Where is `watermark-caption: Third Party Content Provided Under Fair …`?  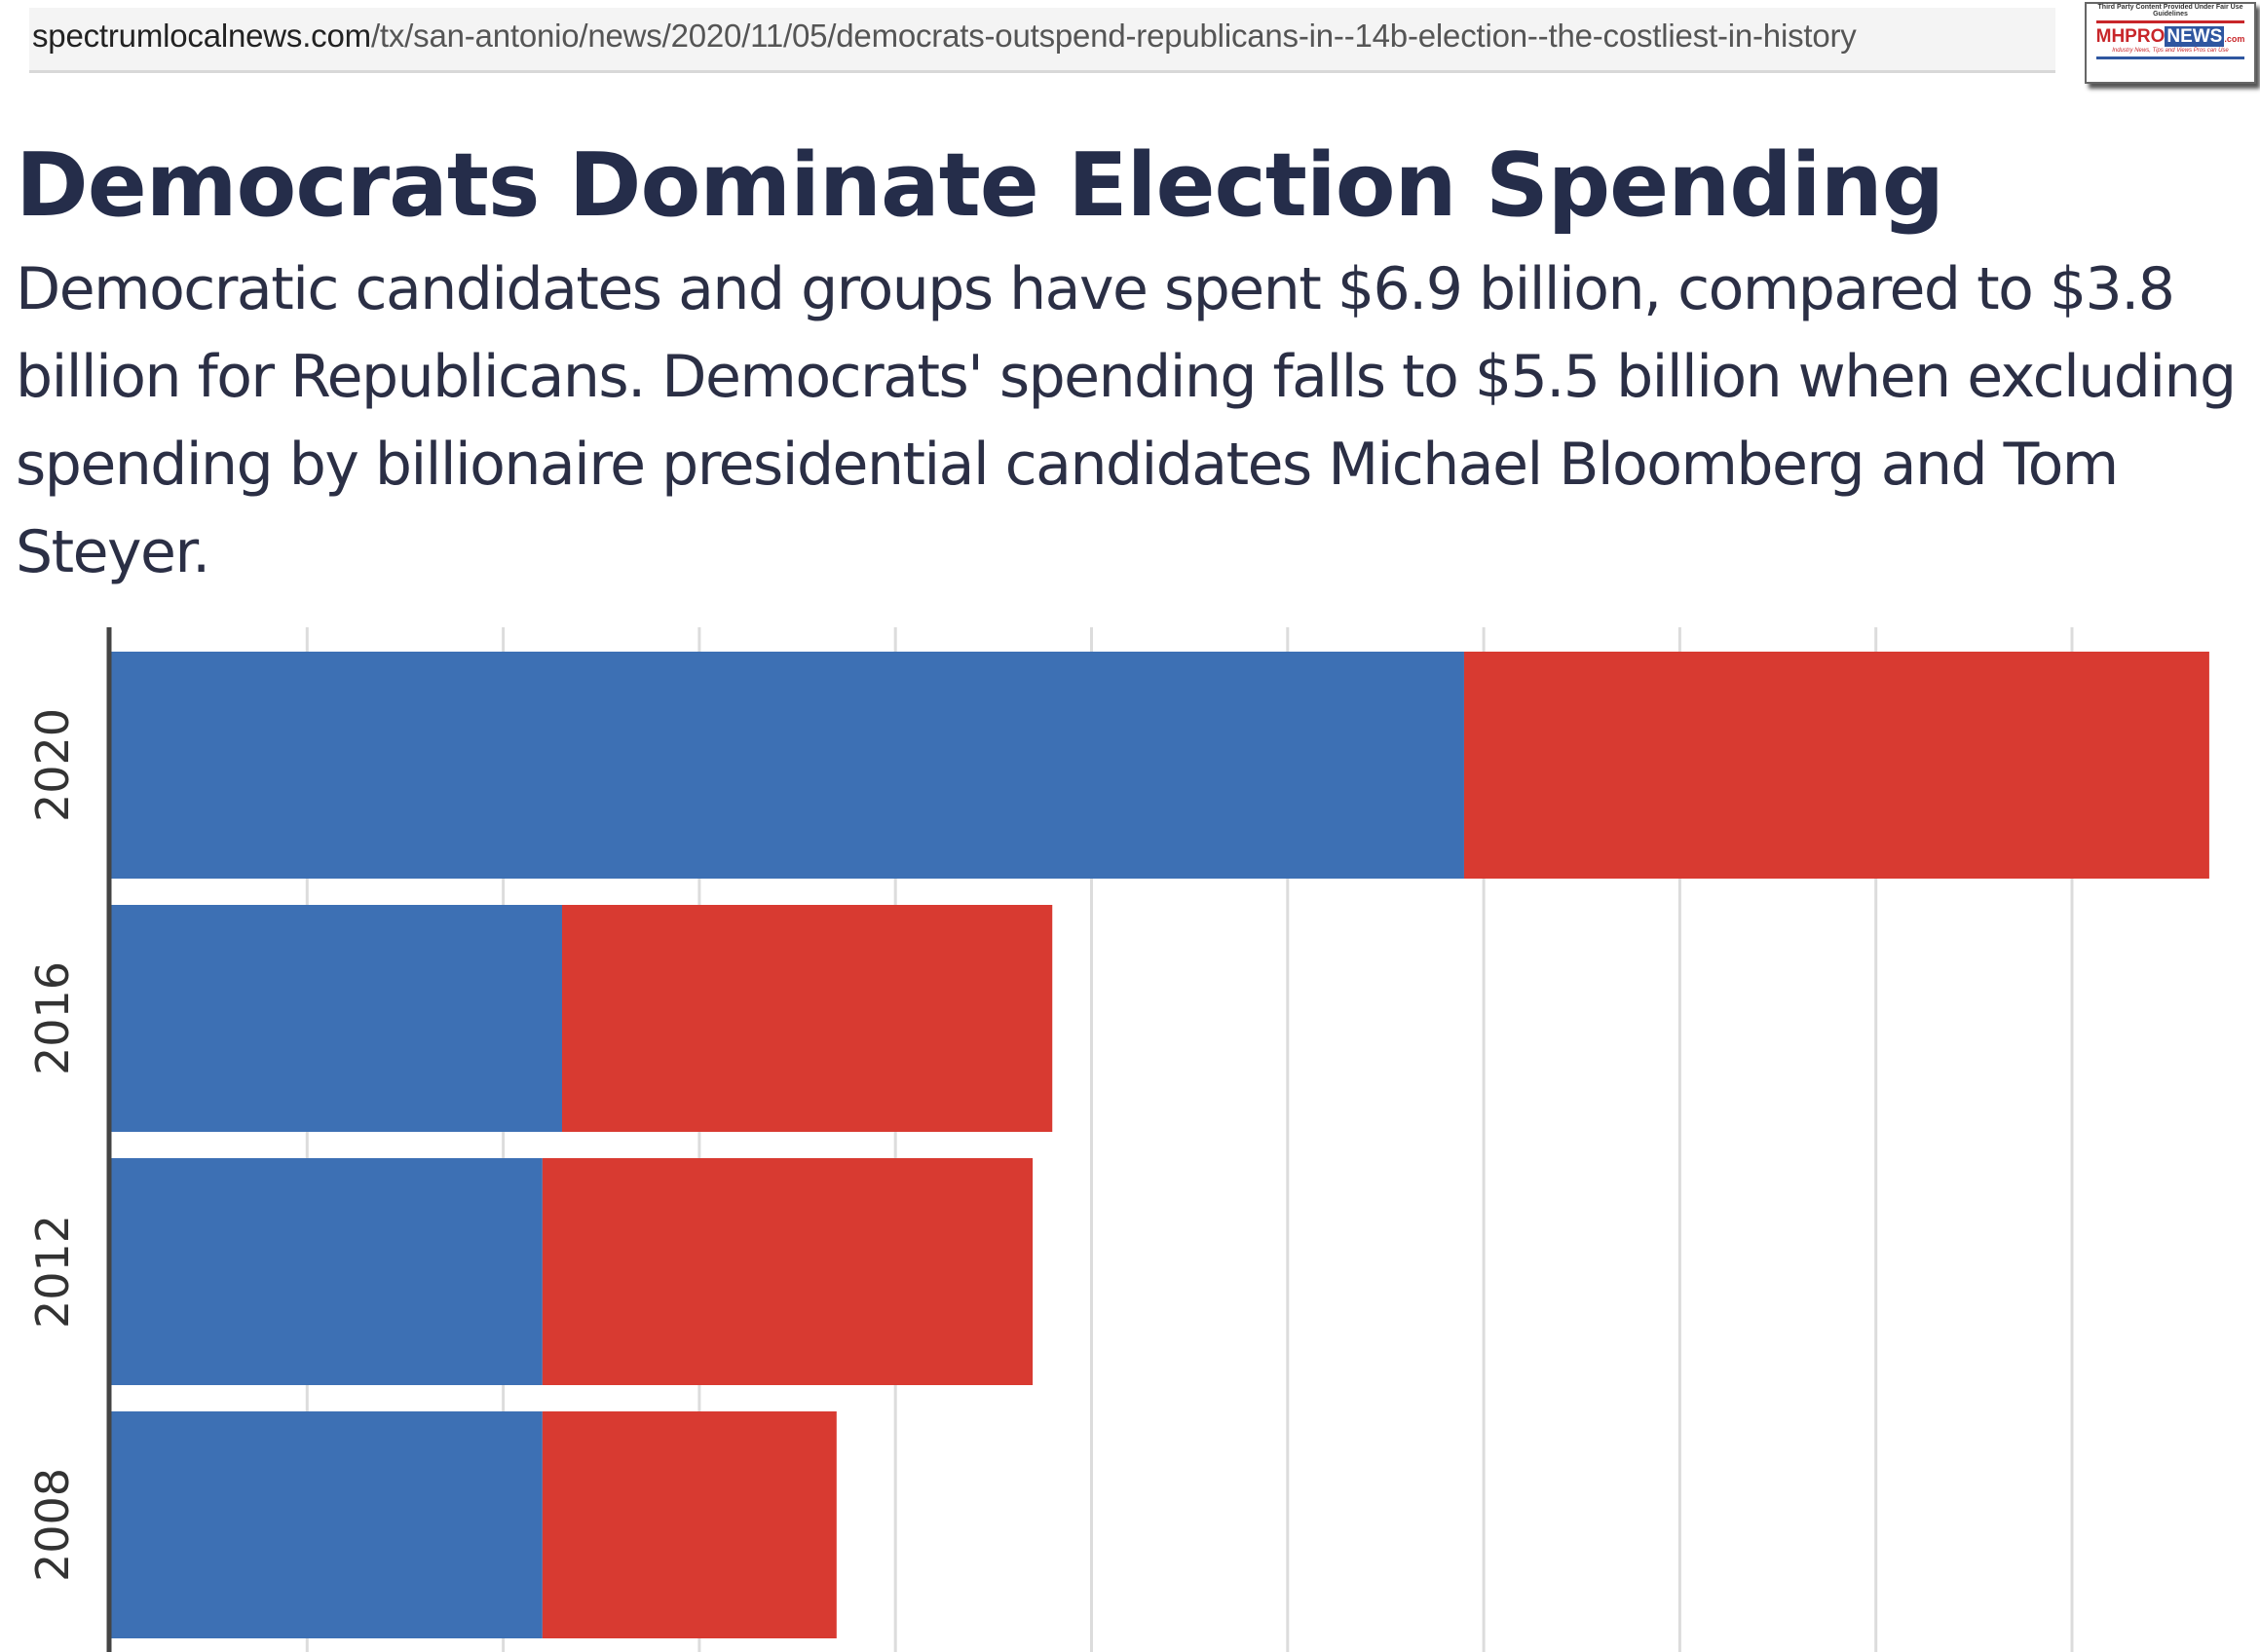
watermark-caption: Third Party Content Provided Under Fair … is located at coordinates (2170, 11).